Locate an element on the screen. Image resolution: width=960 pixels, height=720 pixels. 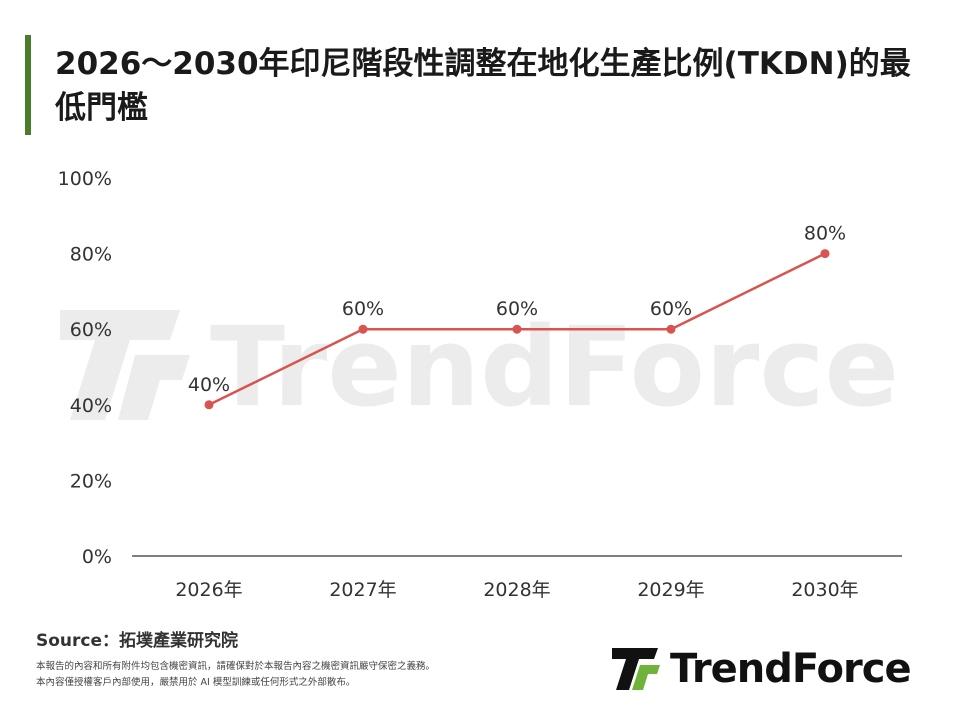
data-label: 80% is located at coordinates (825, 234).